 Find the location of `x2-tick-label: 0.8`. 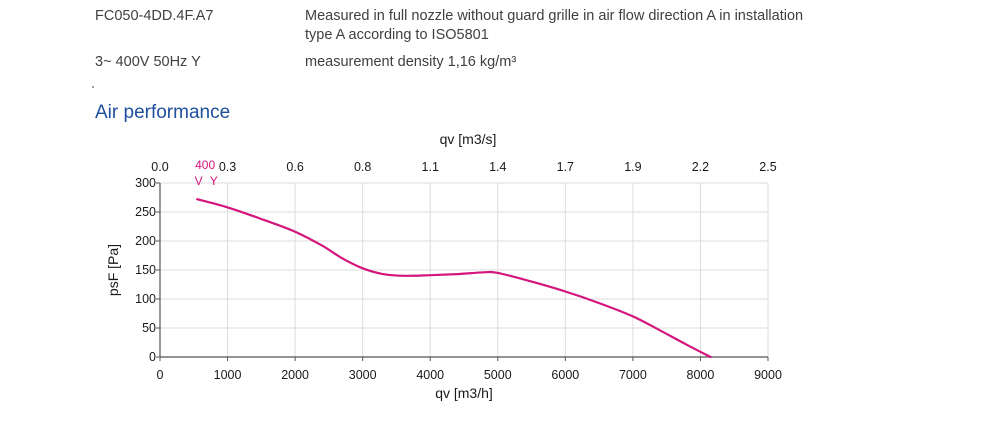

x2-tick-label: 0.8 is located at coordinates (362, 167).